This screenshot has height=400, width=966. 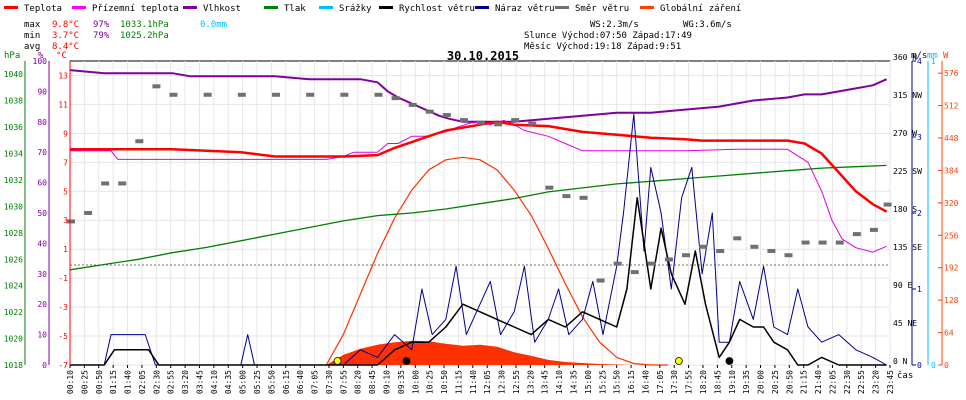 What do you see at coordinates (13, 127) in the screenshot?
I see `tick-pressure_hpa: 1036` at bounding box center [13, 127].